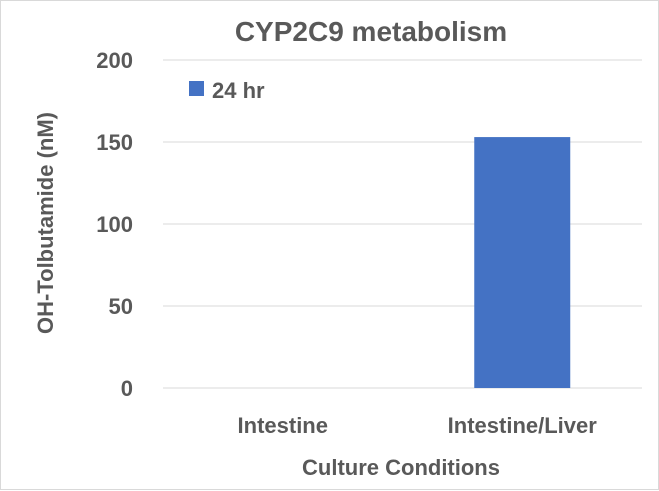  I want to click on y-tick-label: 0, so click(127, 388).